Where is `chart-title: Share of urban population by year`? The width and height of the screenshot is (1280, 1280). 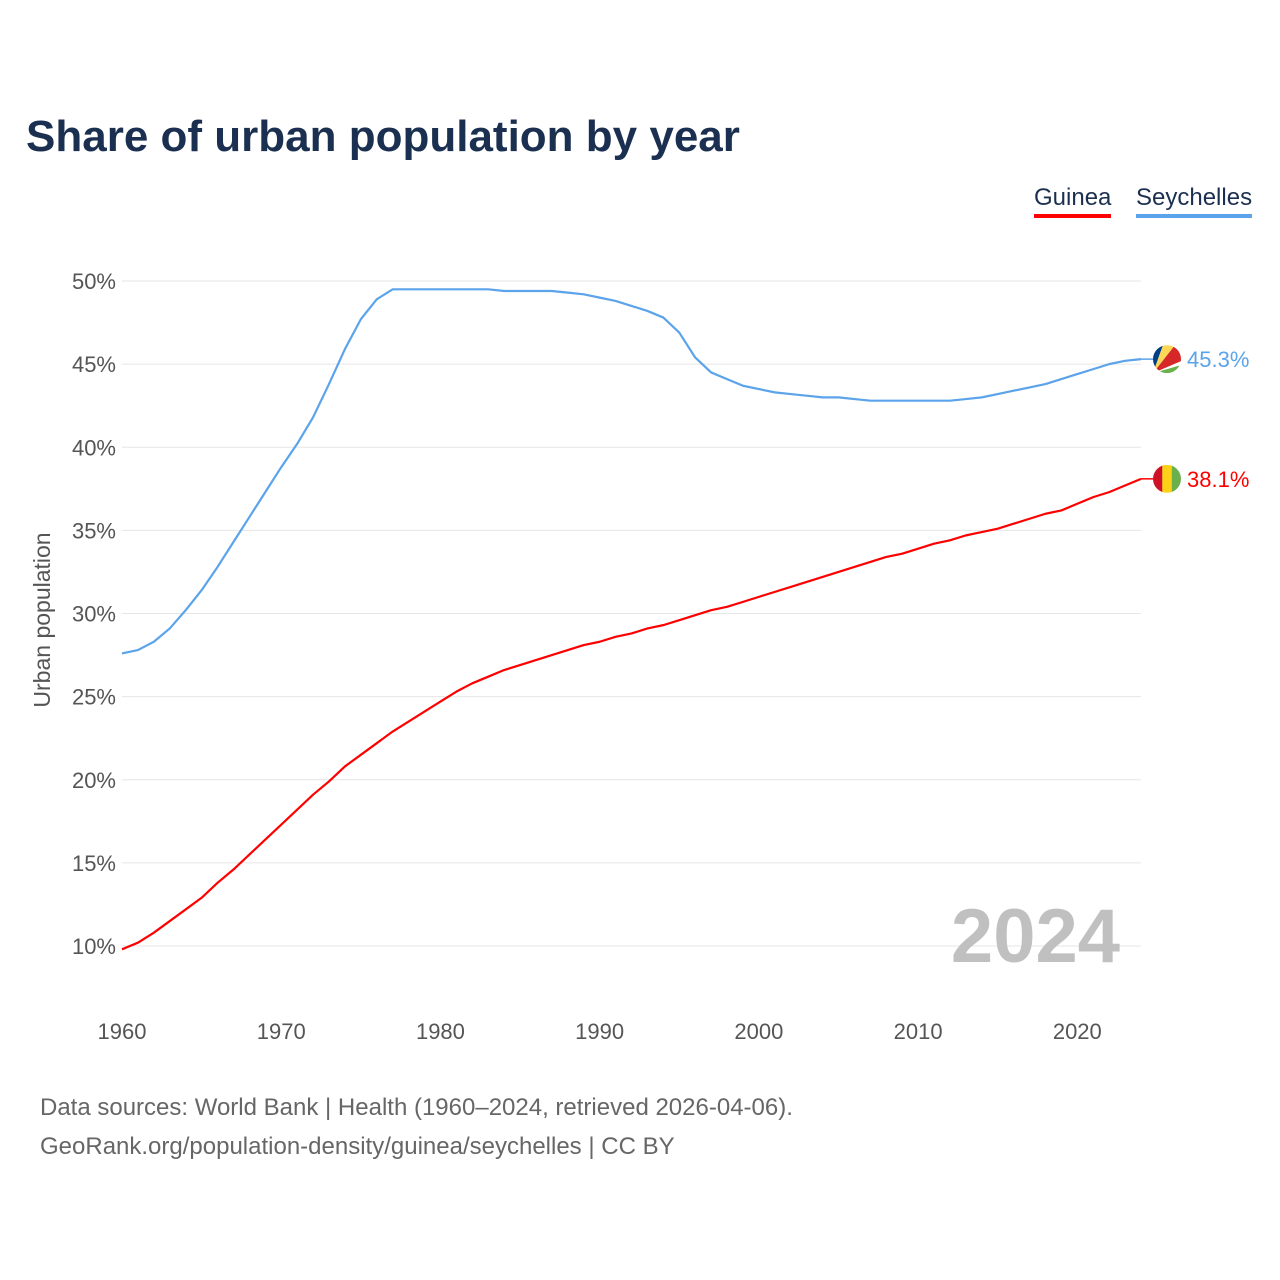 chart-title: Share of urban population by year is located at coordinates (383, 136).